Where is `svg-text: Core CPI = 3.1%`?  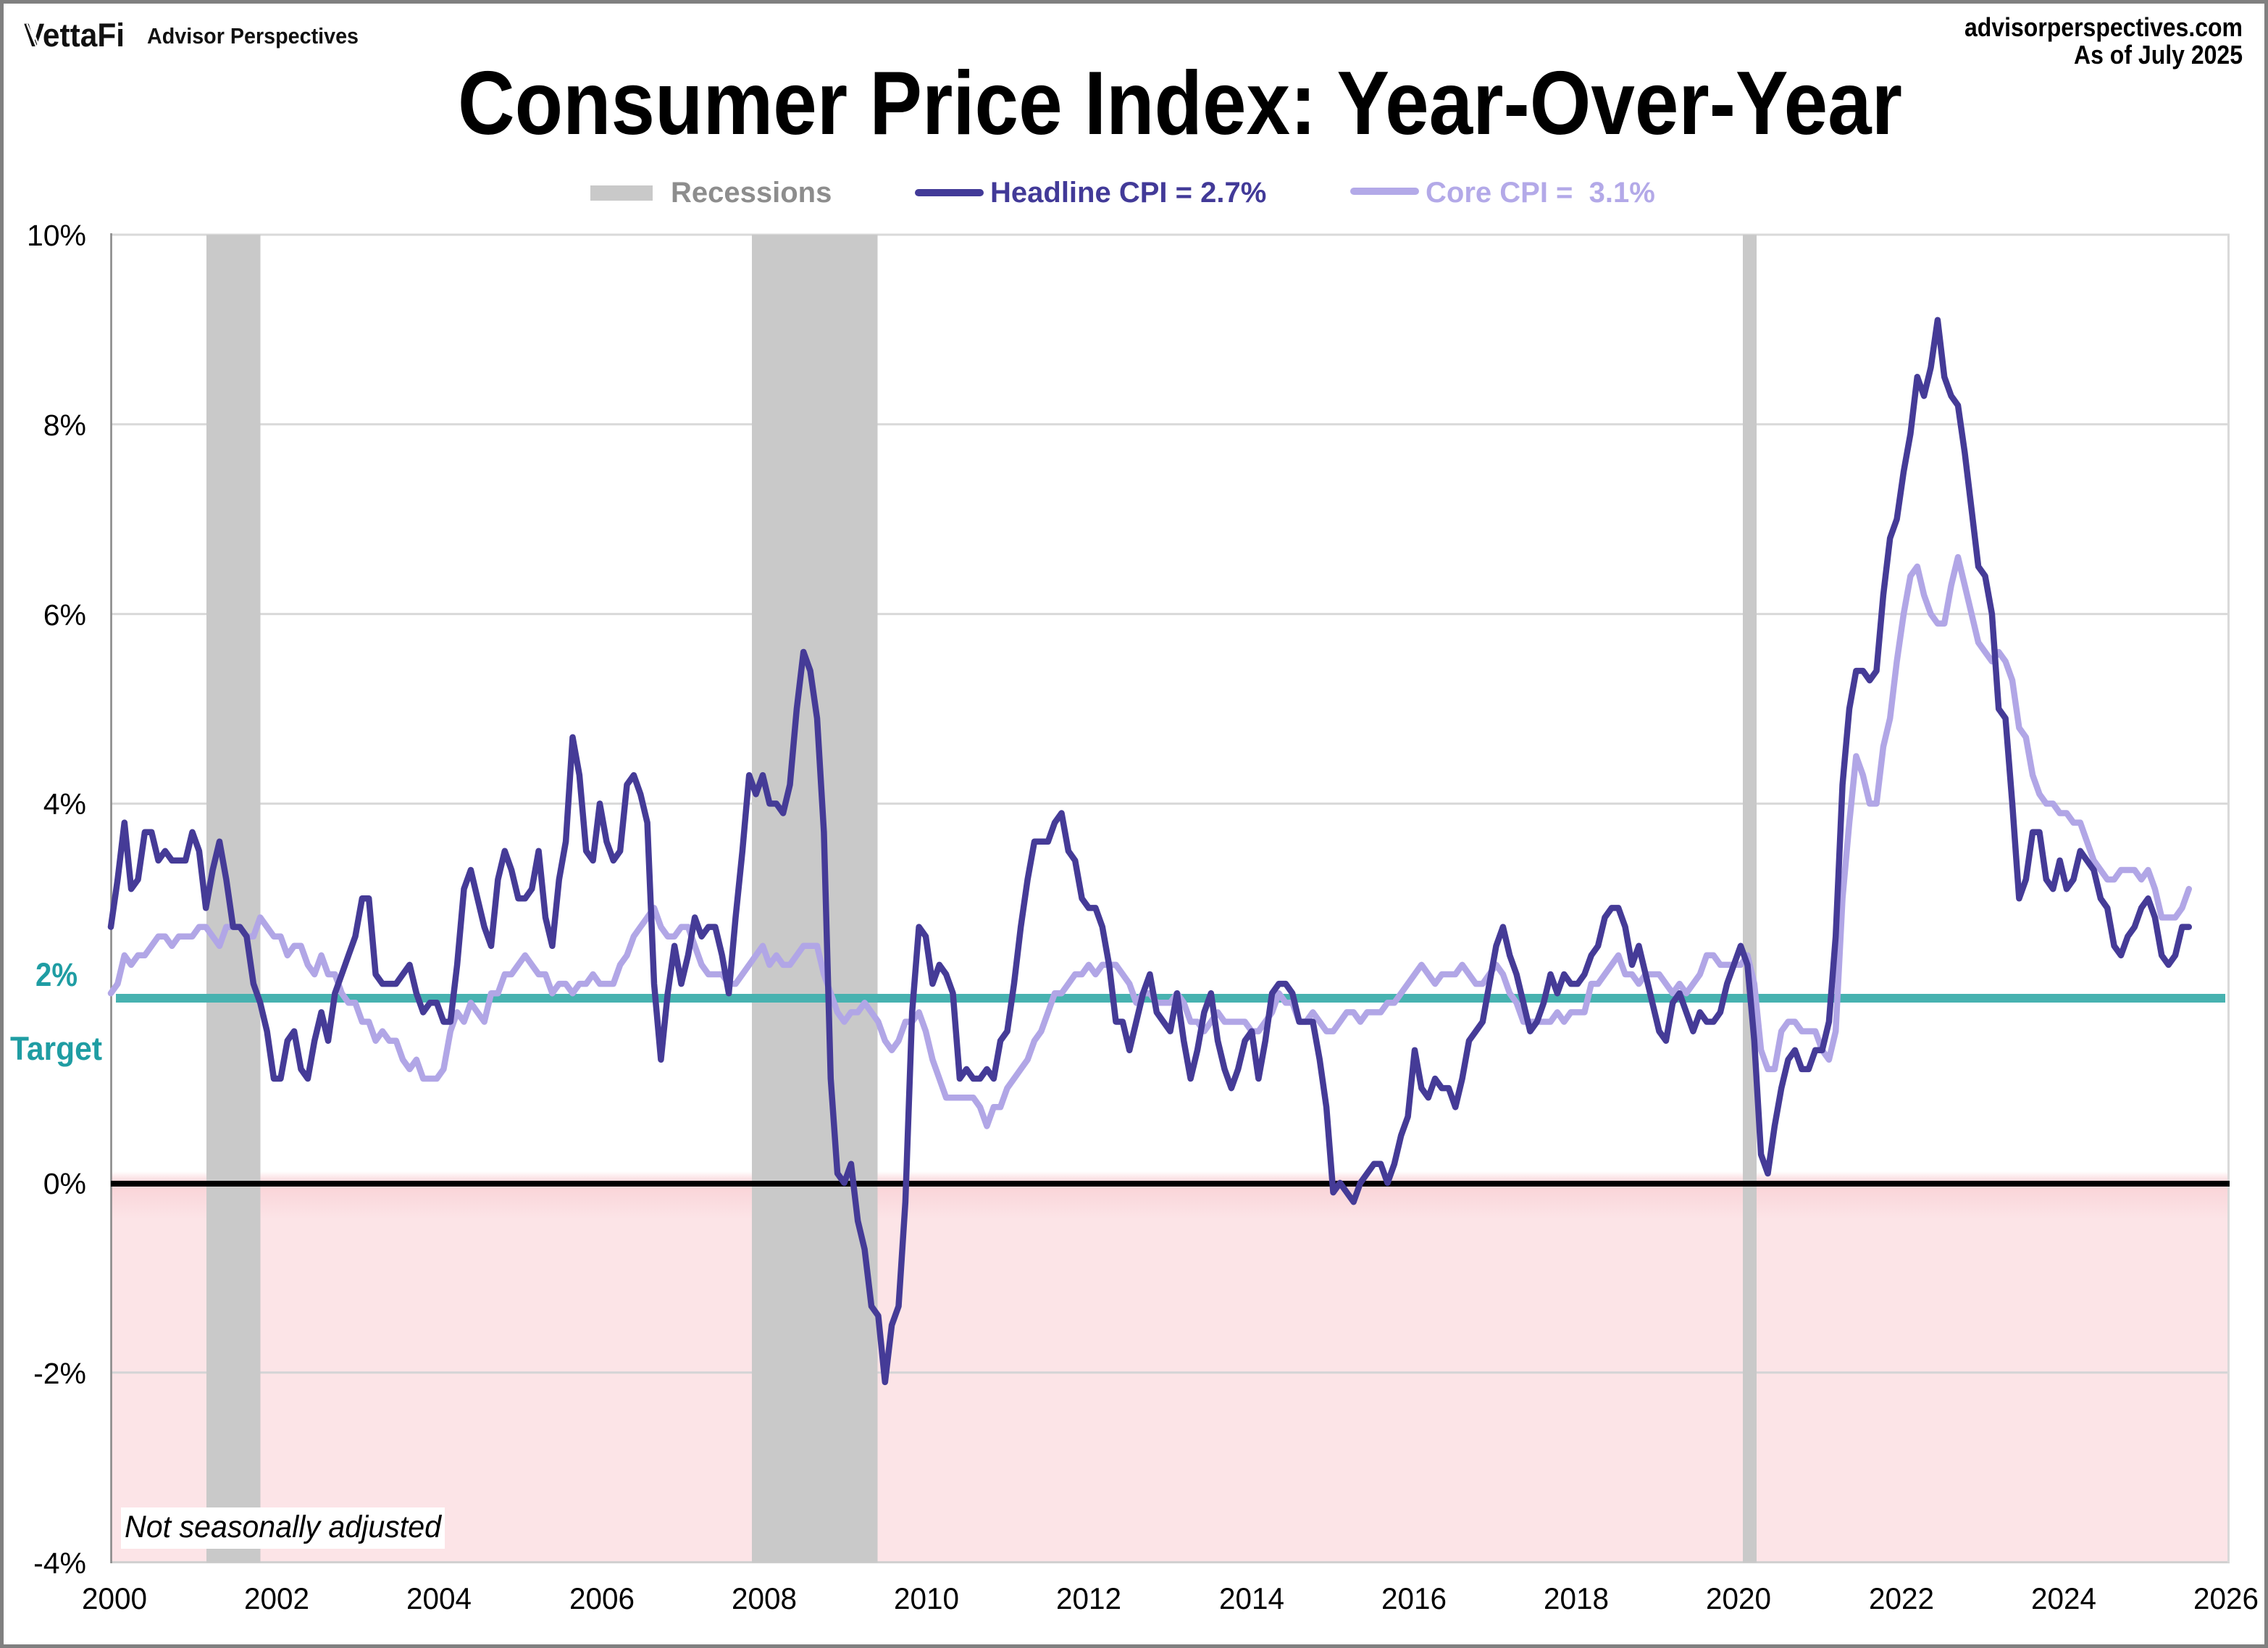 svg-text: Core CPI = 3.1% is located at coordinates (1541, 193).